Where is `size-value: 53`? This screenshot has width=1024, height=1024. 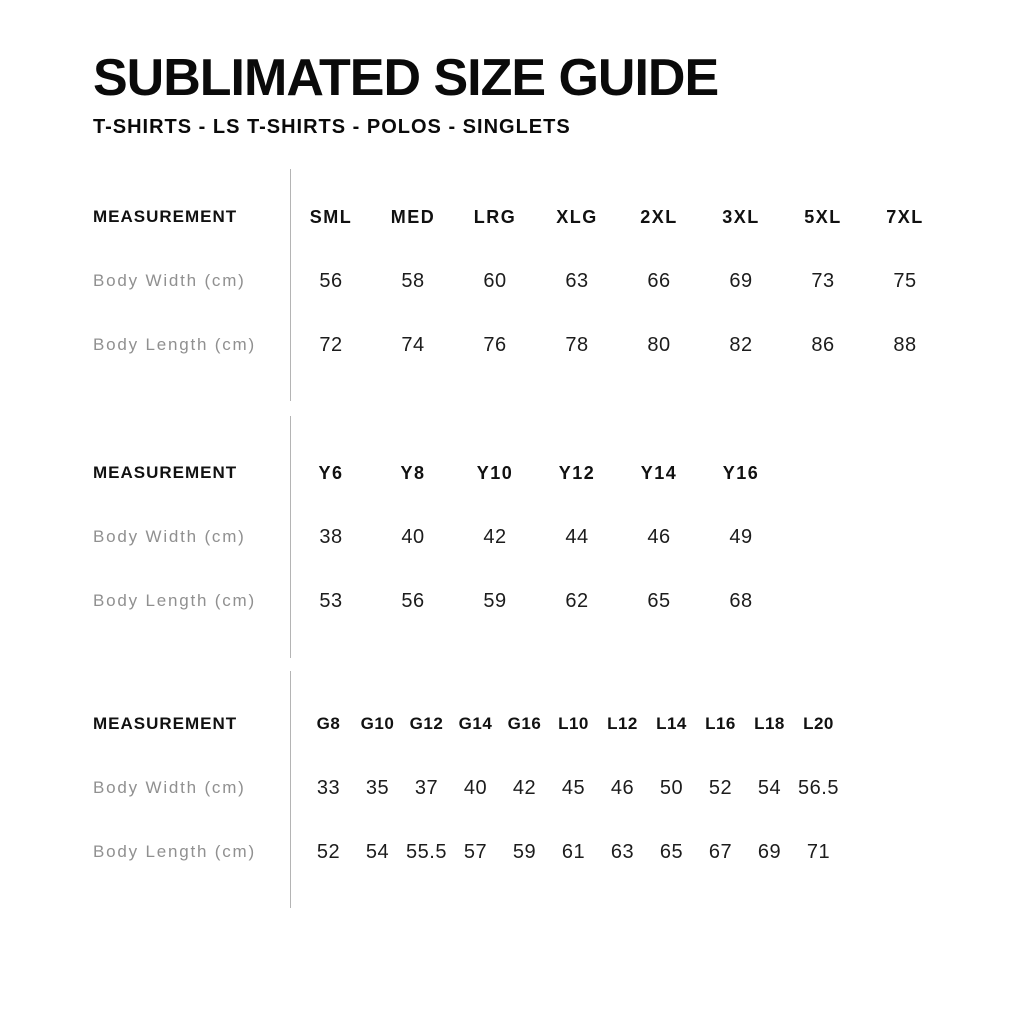
size-value: 53 is located at coordinates (331, 600).